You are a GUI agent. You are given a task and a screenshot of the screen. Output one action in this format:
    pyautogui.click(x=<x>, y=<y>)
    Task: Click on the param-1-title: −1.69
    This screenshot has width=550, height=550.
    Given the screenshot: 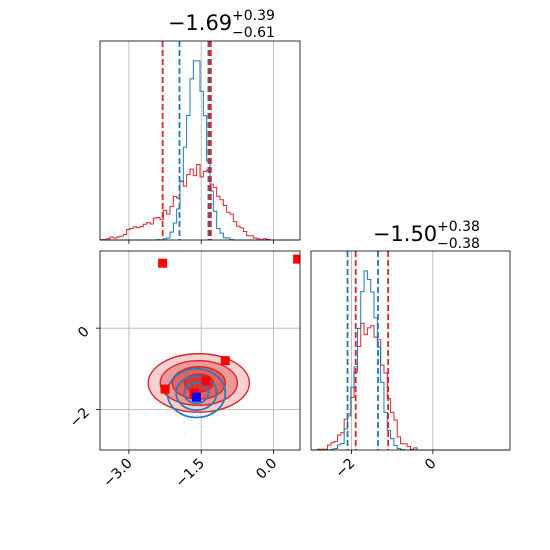 What is the action you would take?
    pyautogui.click(x=200, y=23)
    